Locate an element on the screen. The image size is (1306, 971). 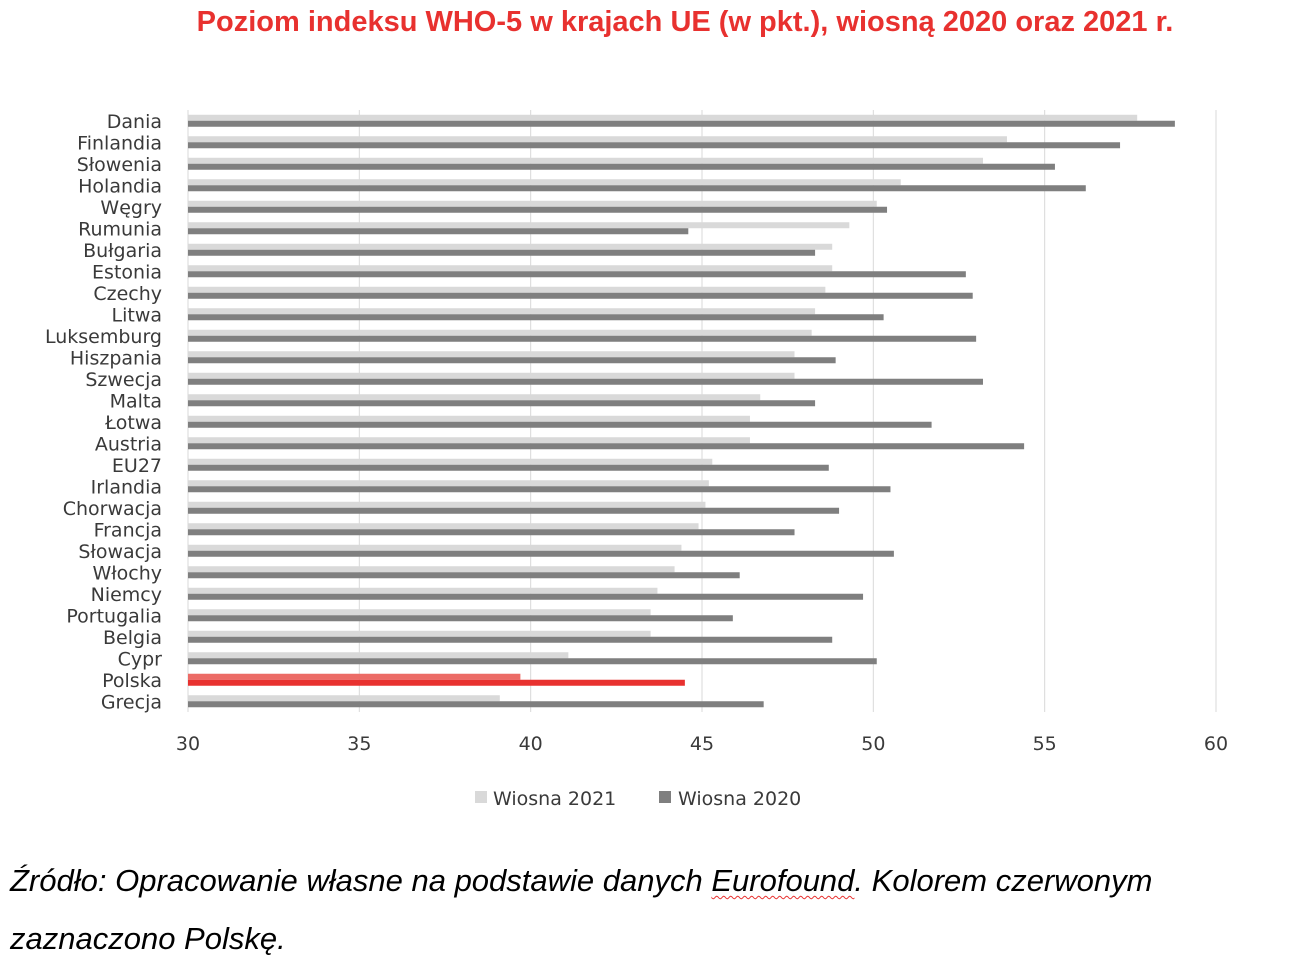
bar-2020-słowacja is located at coordinates (541, 553).